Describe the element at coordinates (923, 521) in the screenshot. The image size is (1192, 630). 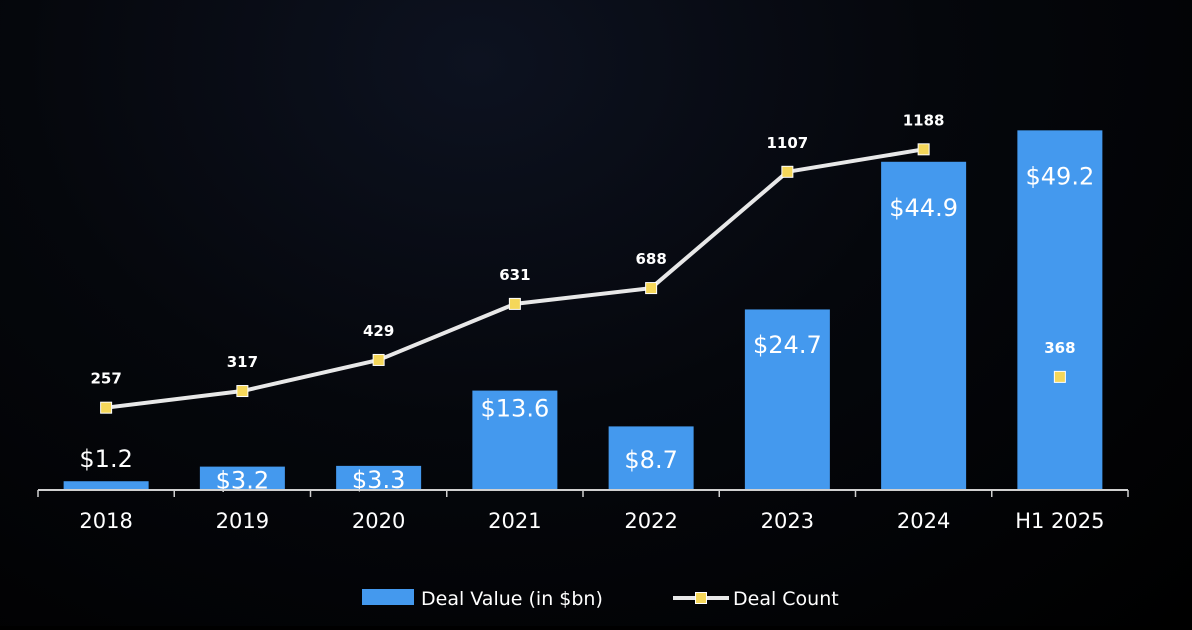
I see `x-tick-label: 2024` at that location.